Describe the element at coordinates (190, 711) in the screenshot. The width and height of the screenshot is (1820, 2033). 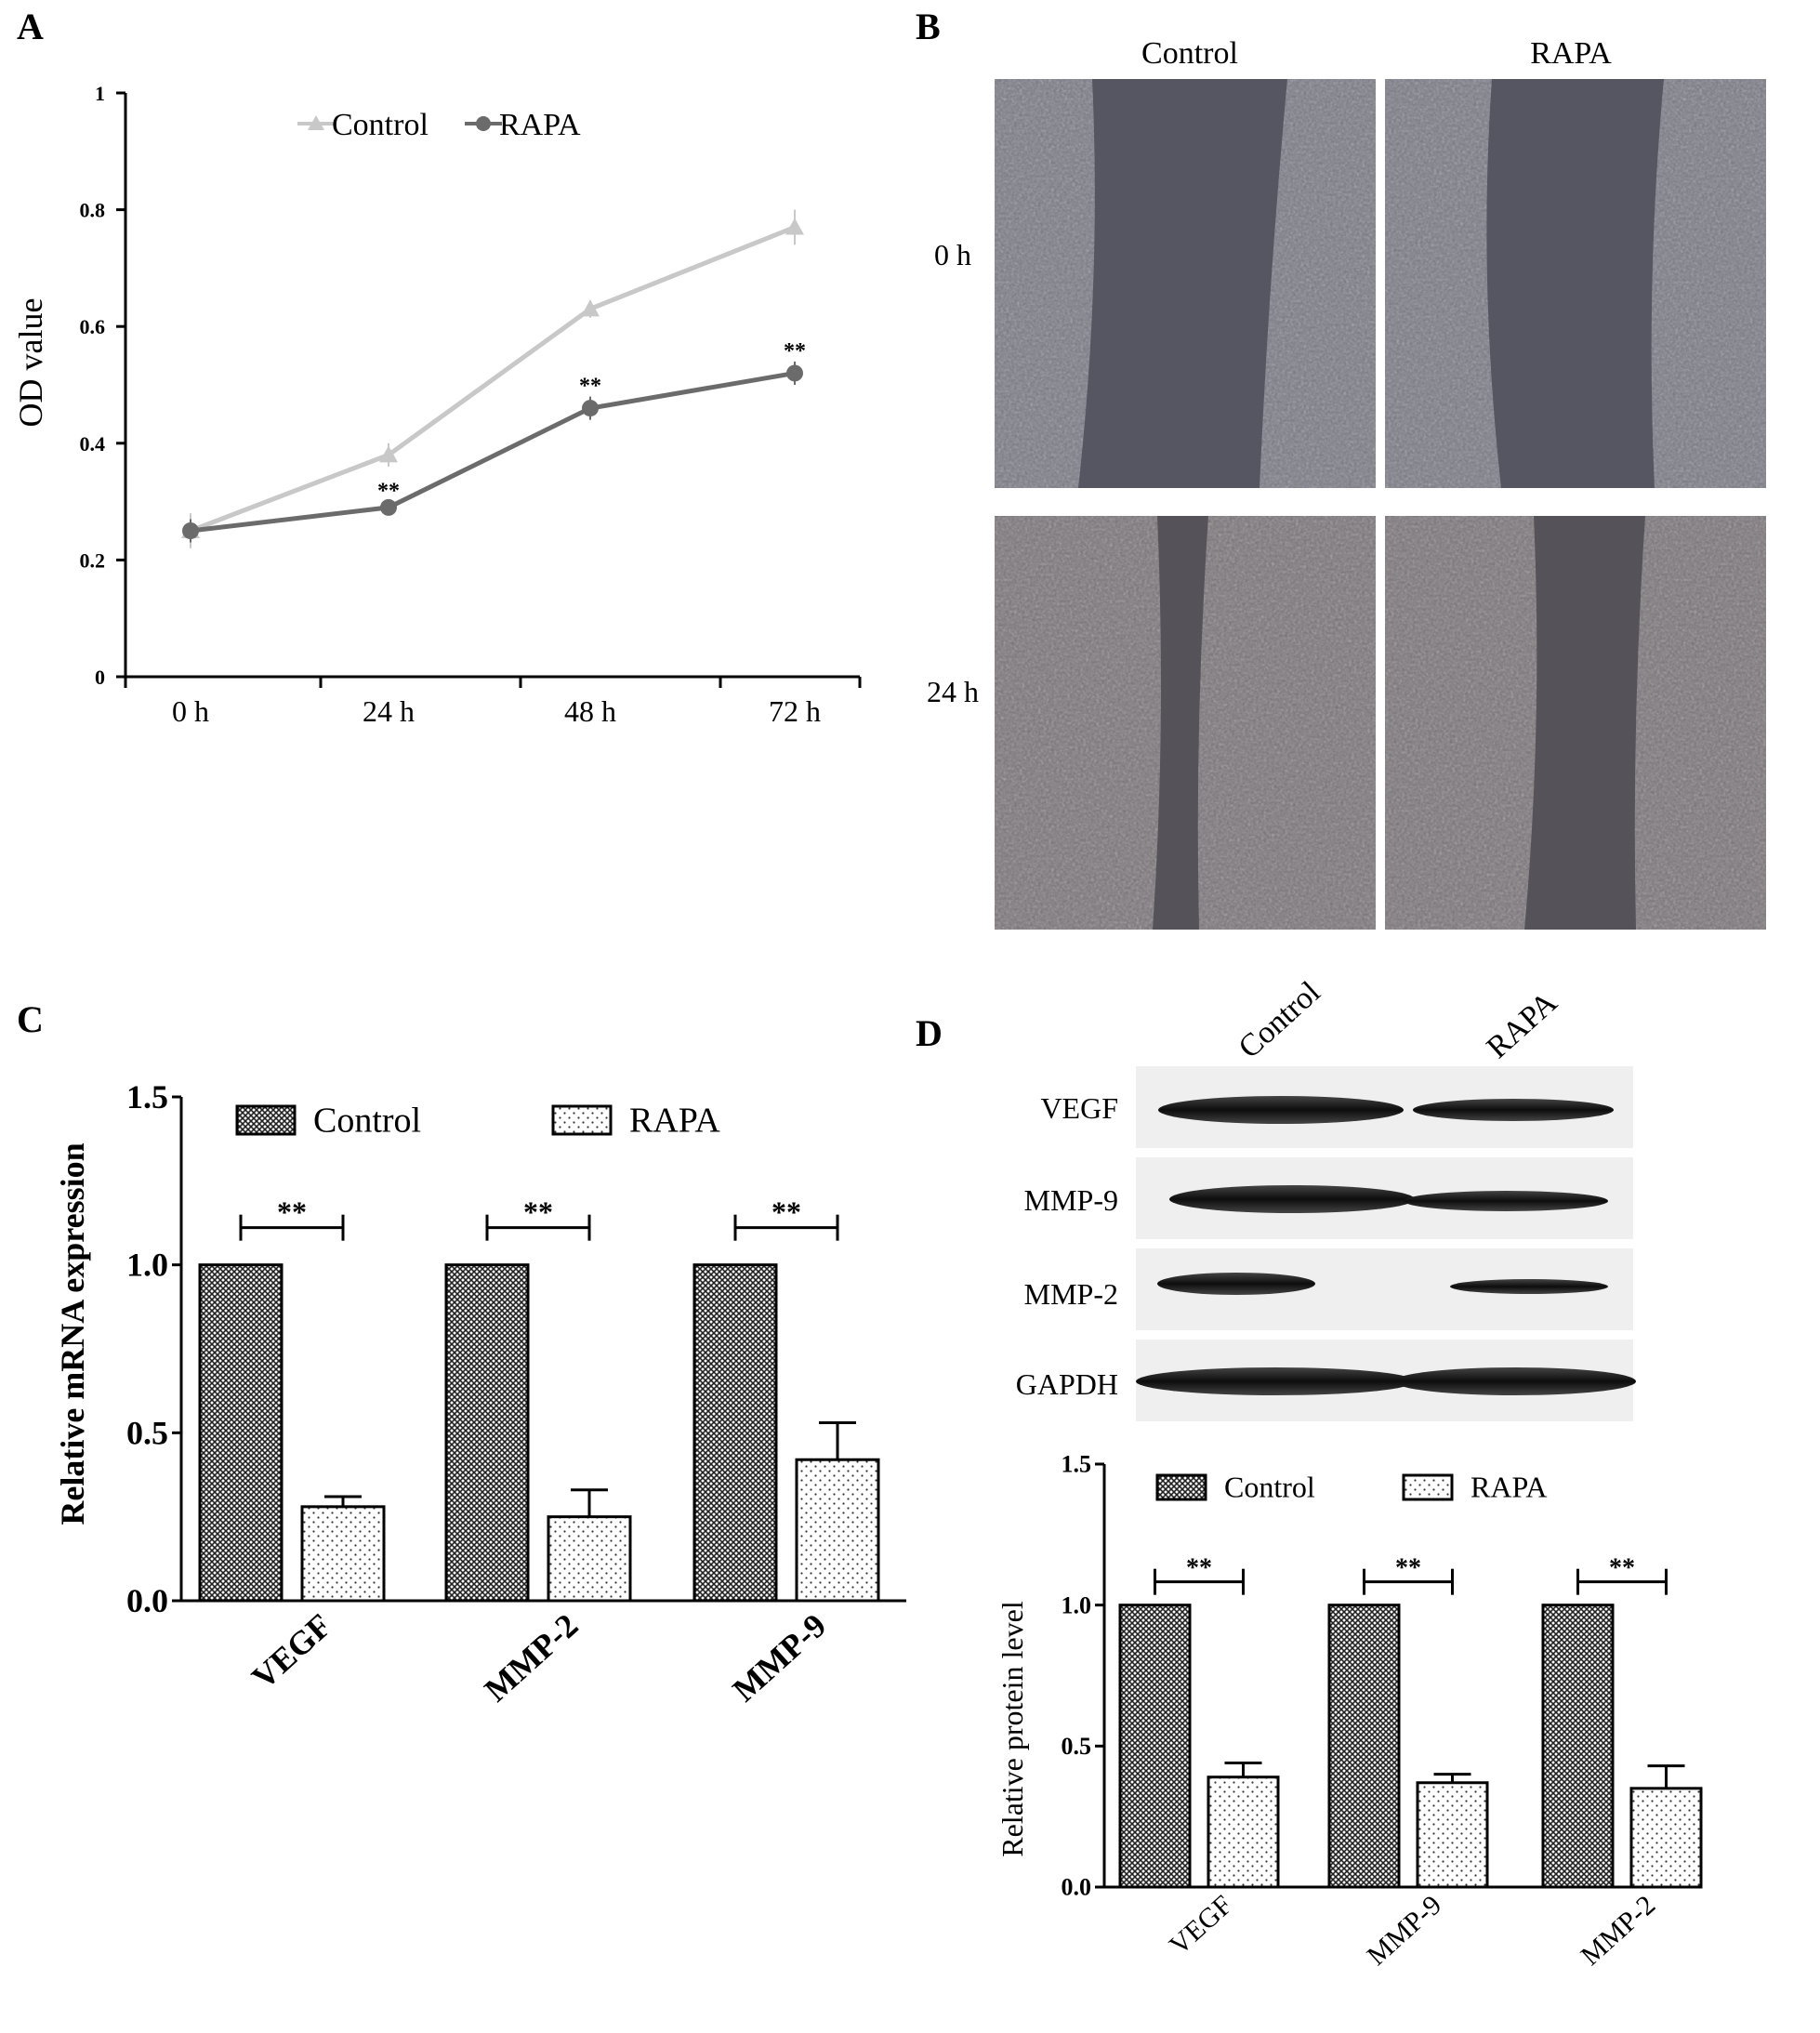
I see `panel-a-x-tick-label: 0 h` at that location.